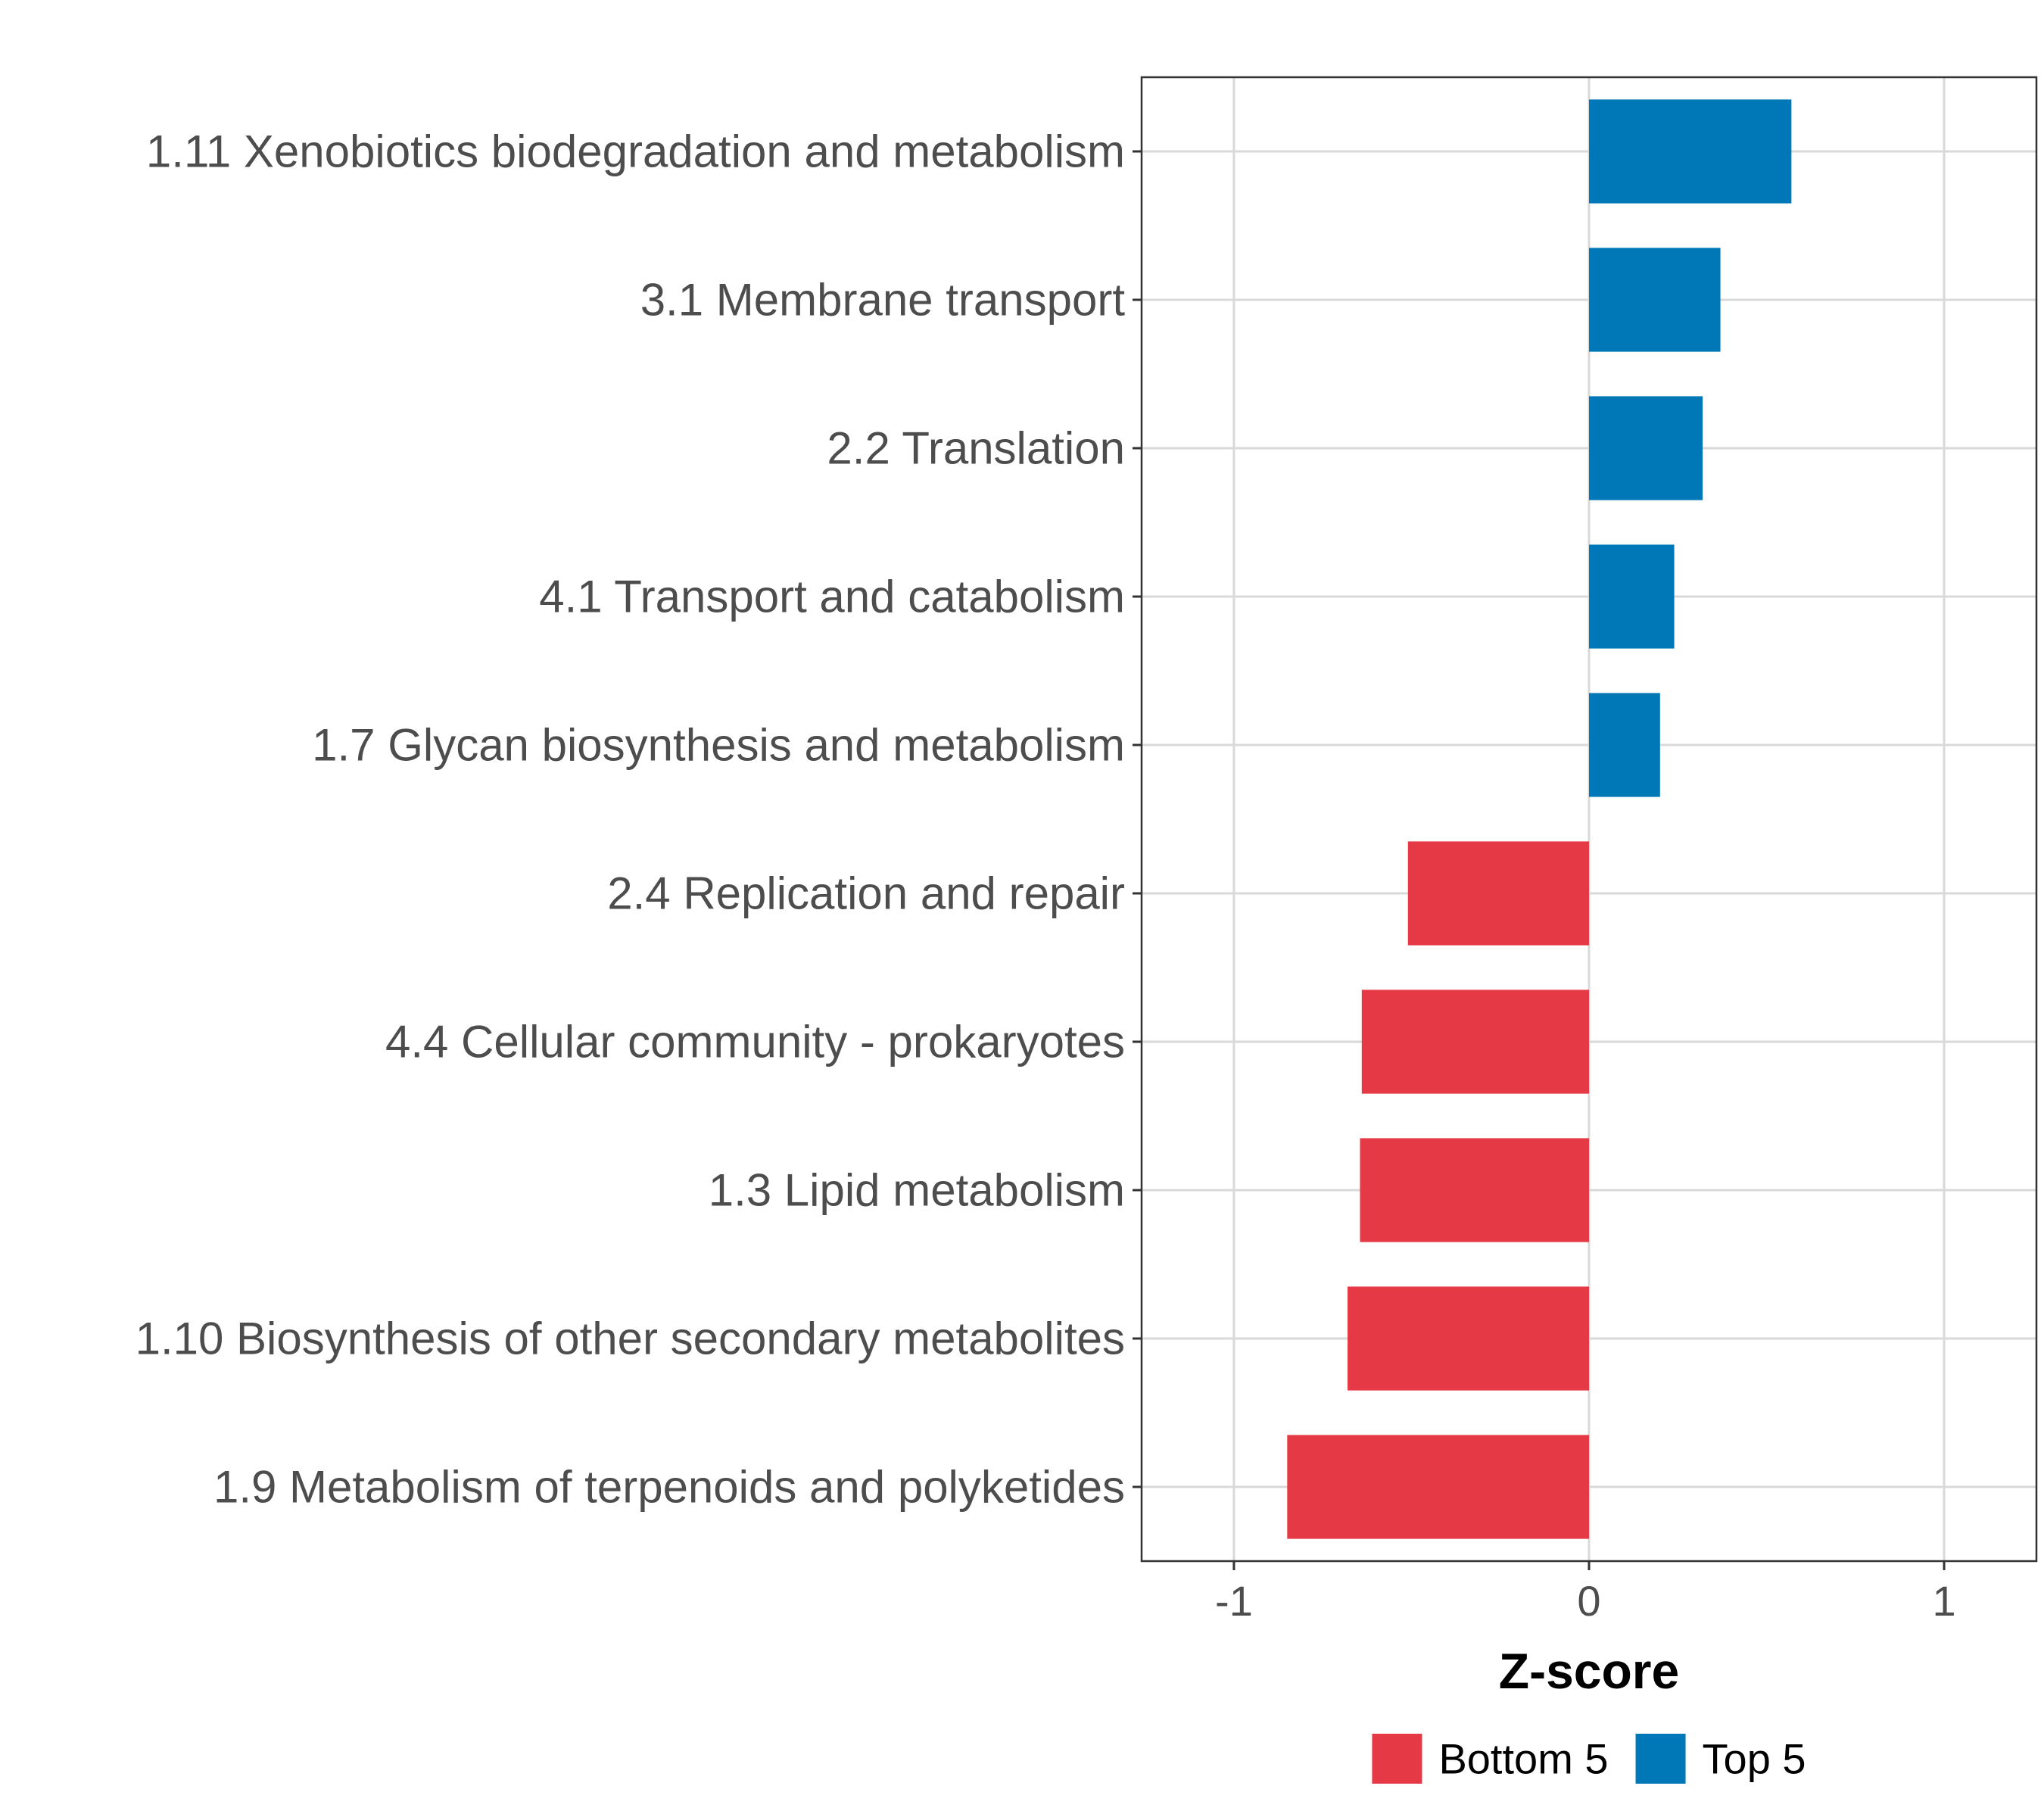  I want to click on y-tick-label: 2.2 Translation, so click(976, 448).